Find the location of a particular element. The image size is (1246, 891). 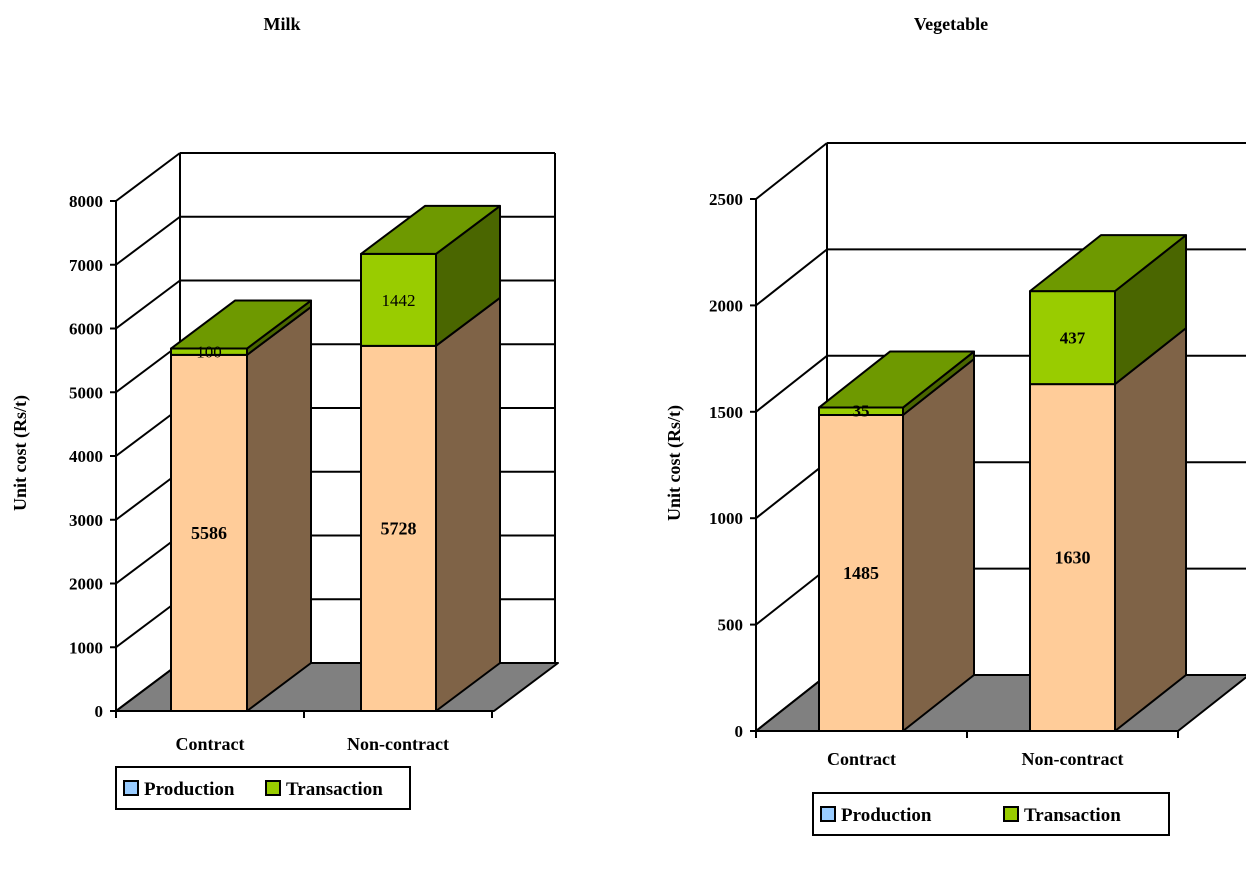

y-tick-label: 5000 is located at coordinates (86, 392).